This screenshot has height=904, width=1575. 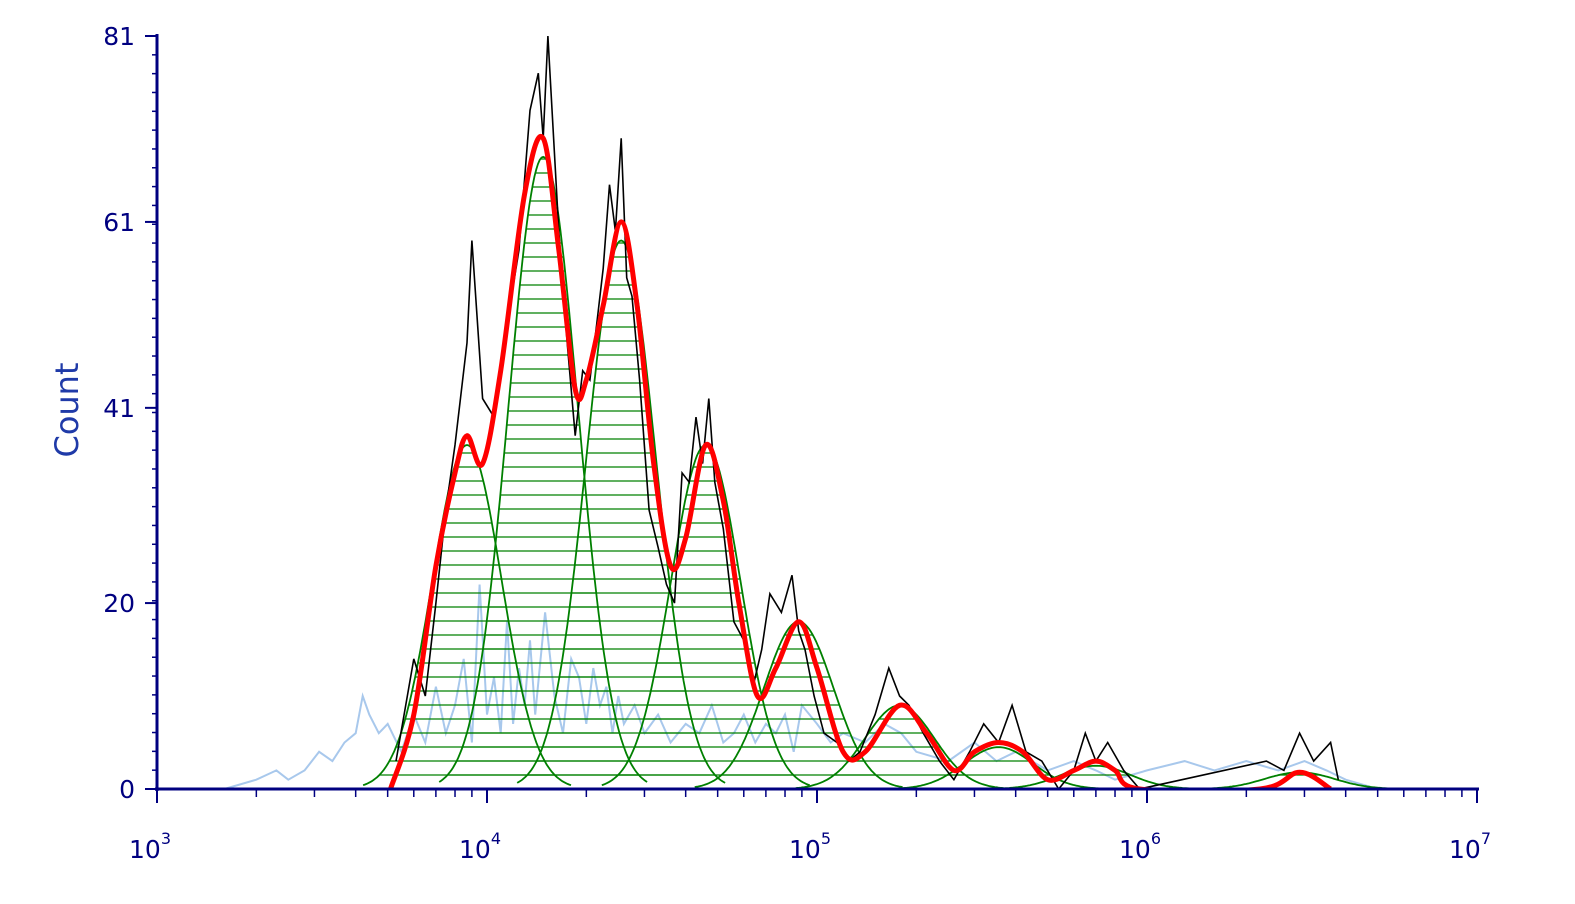 I want to click on y-tick-label: 61, so click(x=119, y=222).